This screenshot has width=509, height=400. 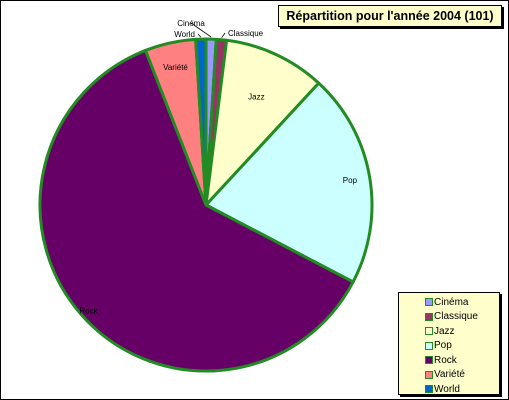 What do you see at coordinates (462, 389) in the screenshot?
I see `legend-item-world: World` at bounding box center [462, 389].